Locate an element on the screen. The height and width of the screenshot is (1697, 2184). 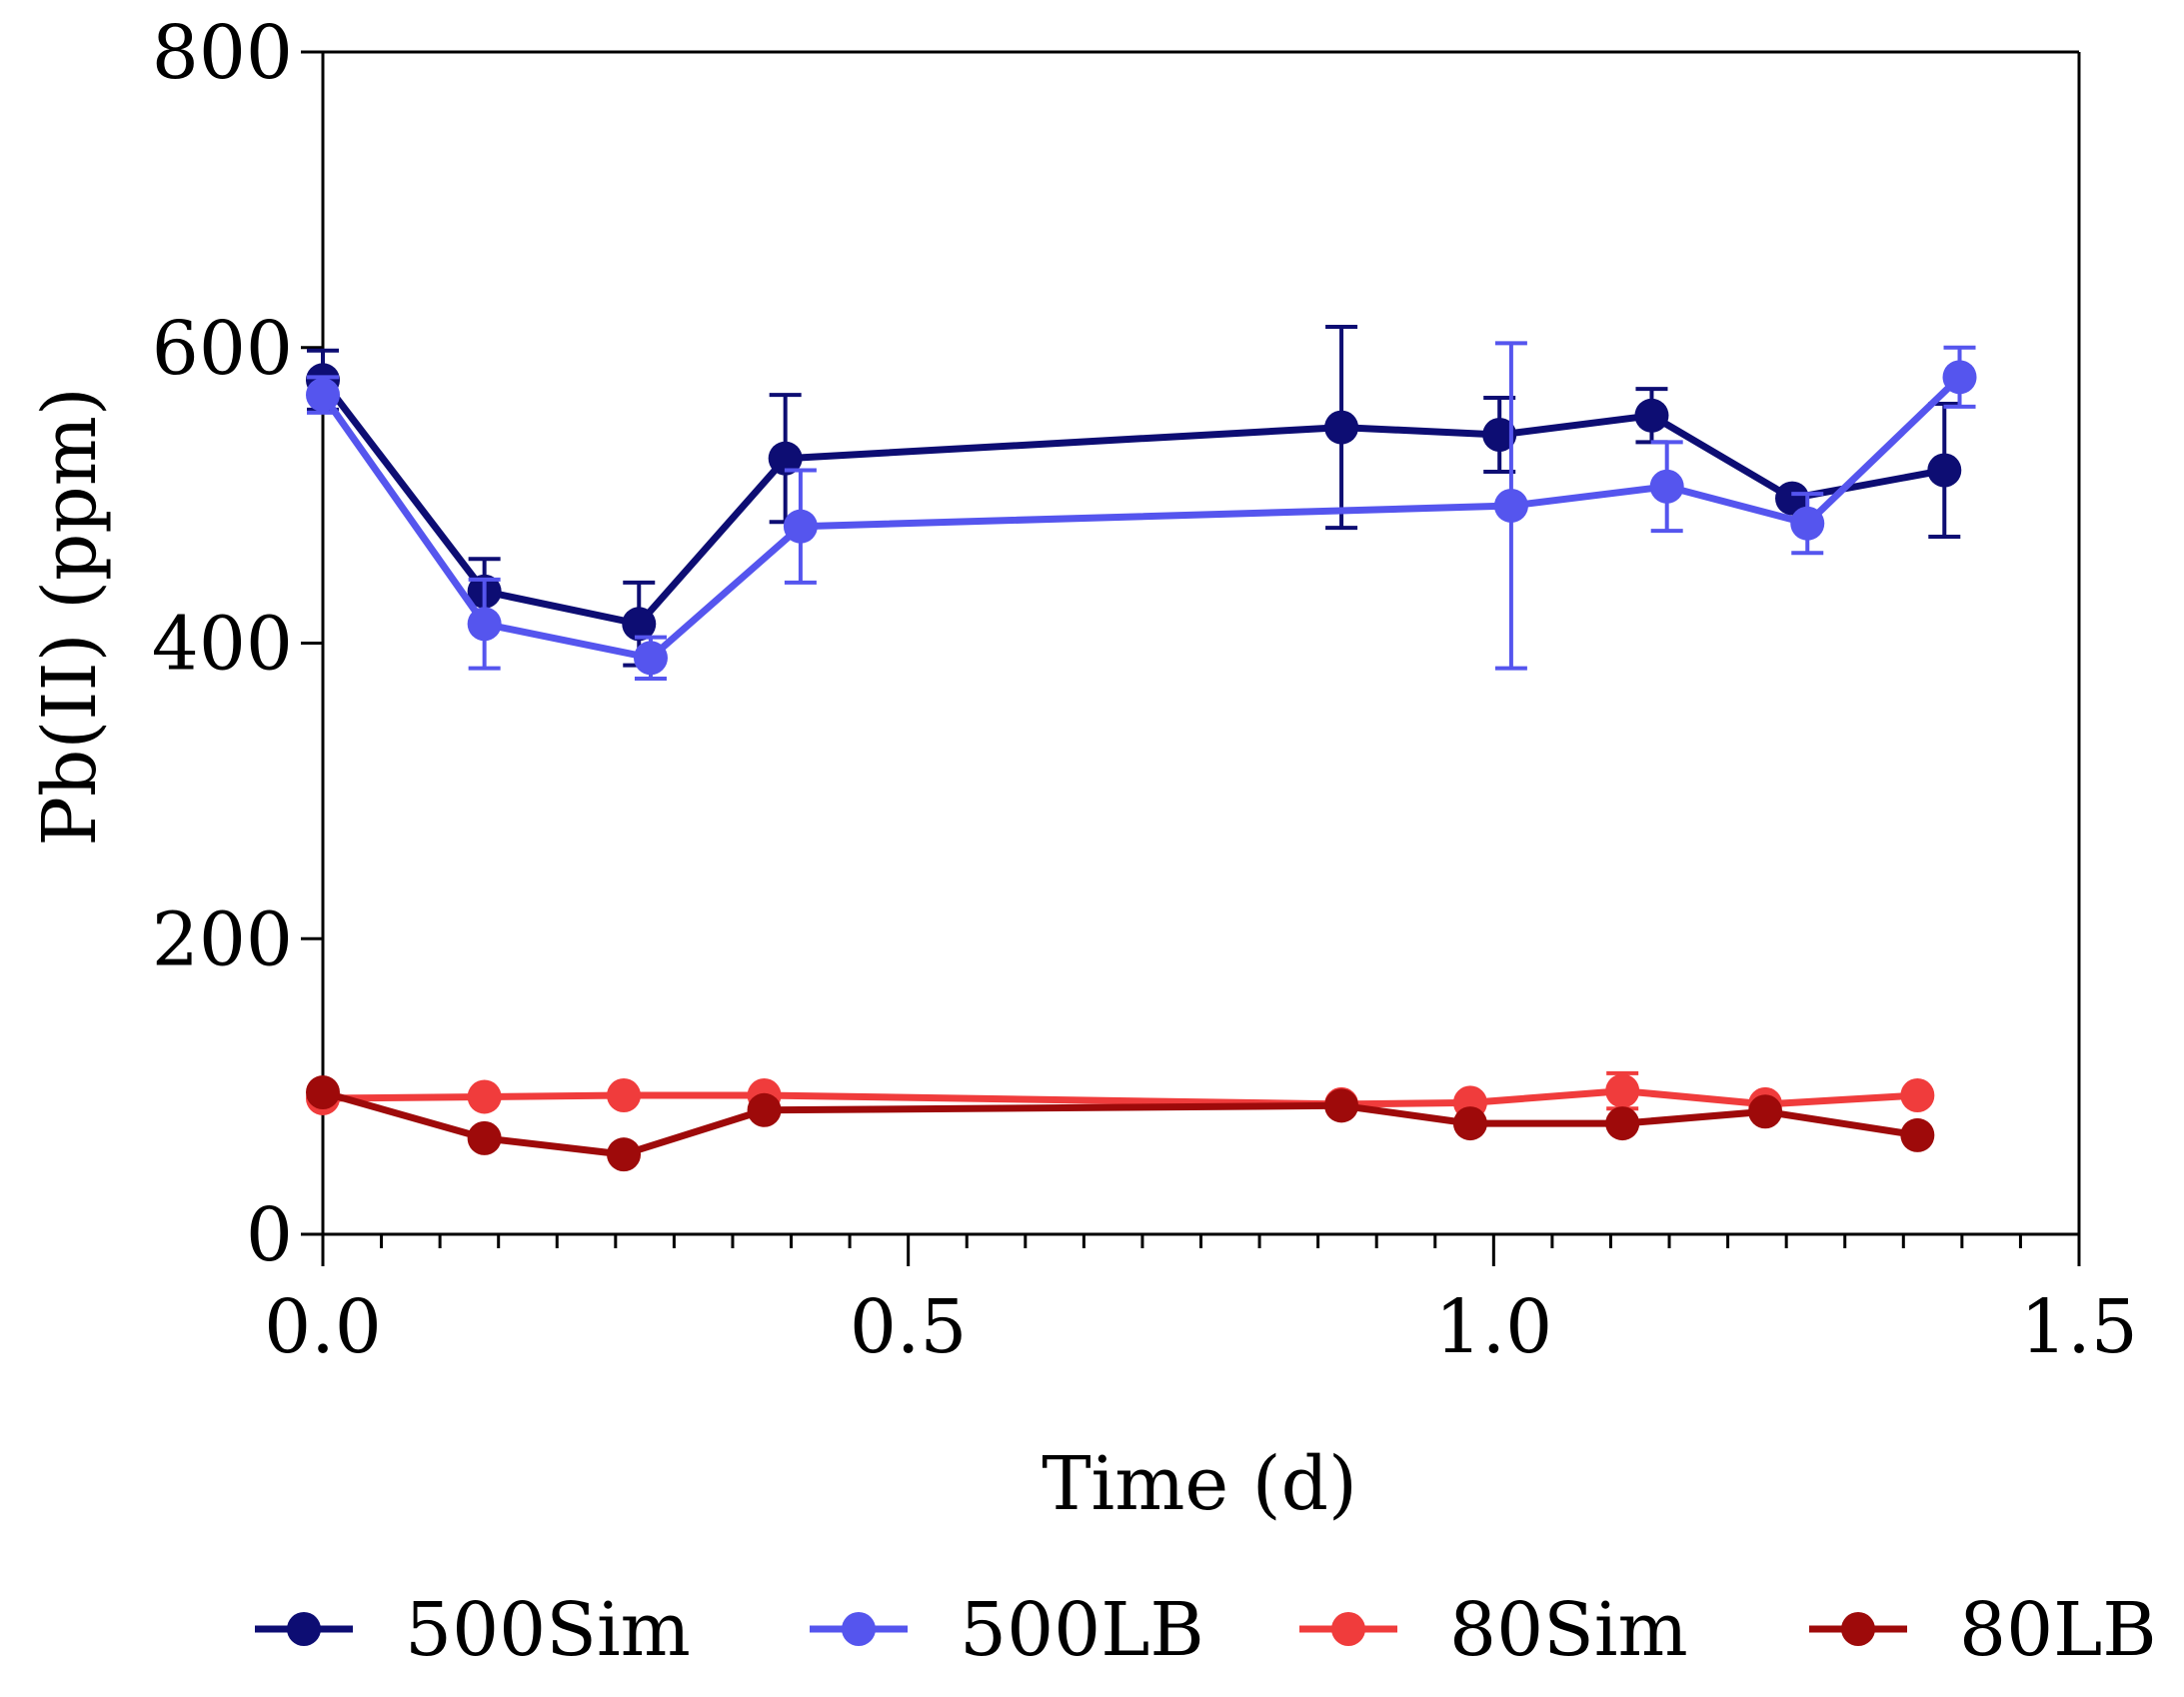
legend-item-80Sim: 80Sim is located at coordinates (1493, 1630).